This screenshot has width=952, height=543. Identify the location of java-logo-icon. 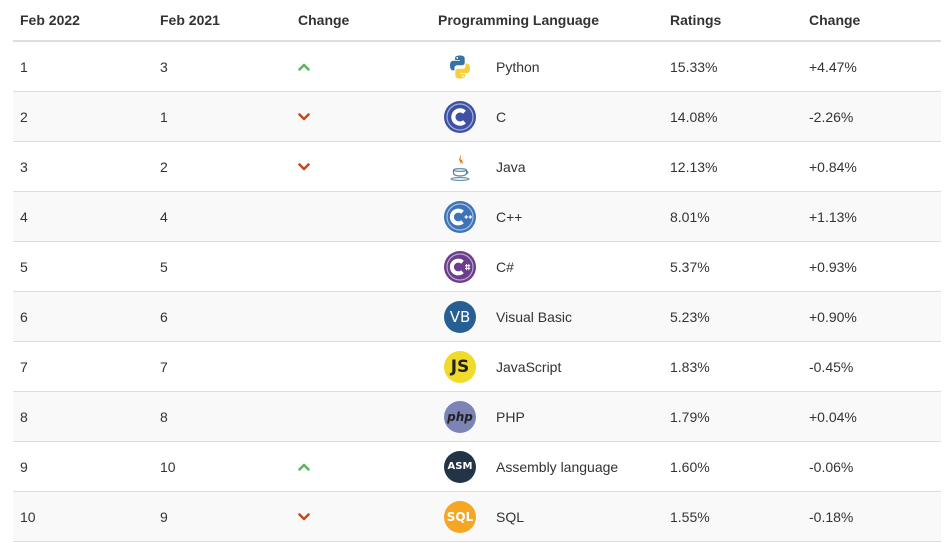
(460, 167).